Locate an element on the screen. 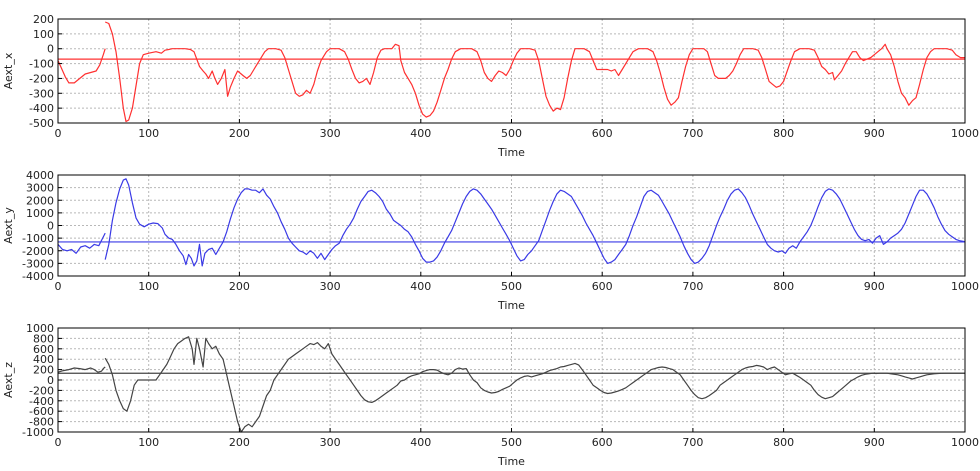 This screenshot has height=471, width=980. y-axis-label: Aext_y is located at coordinates (8, 225).